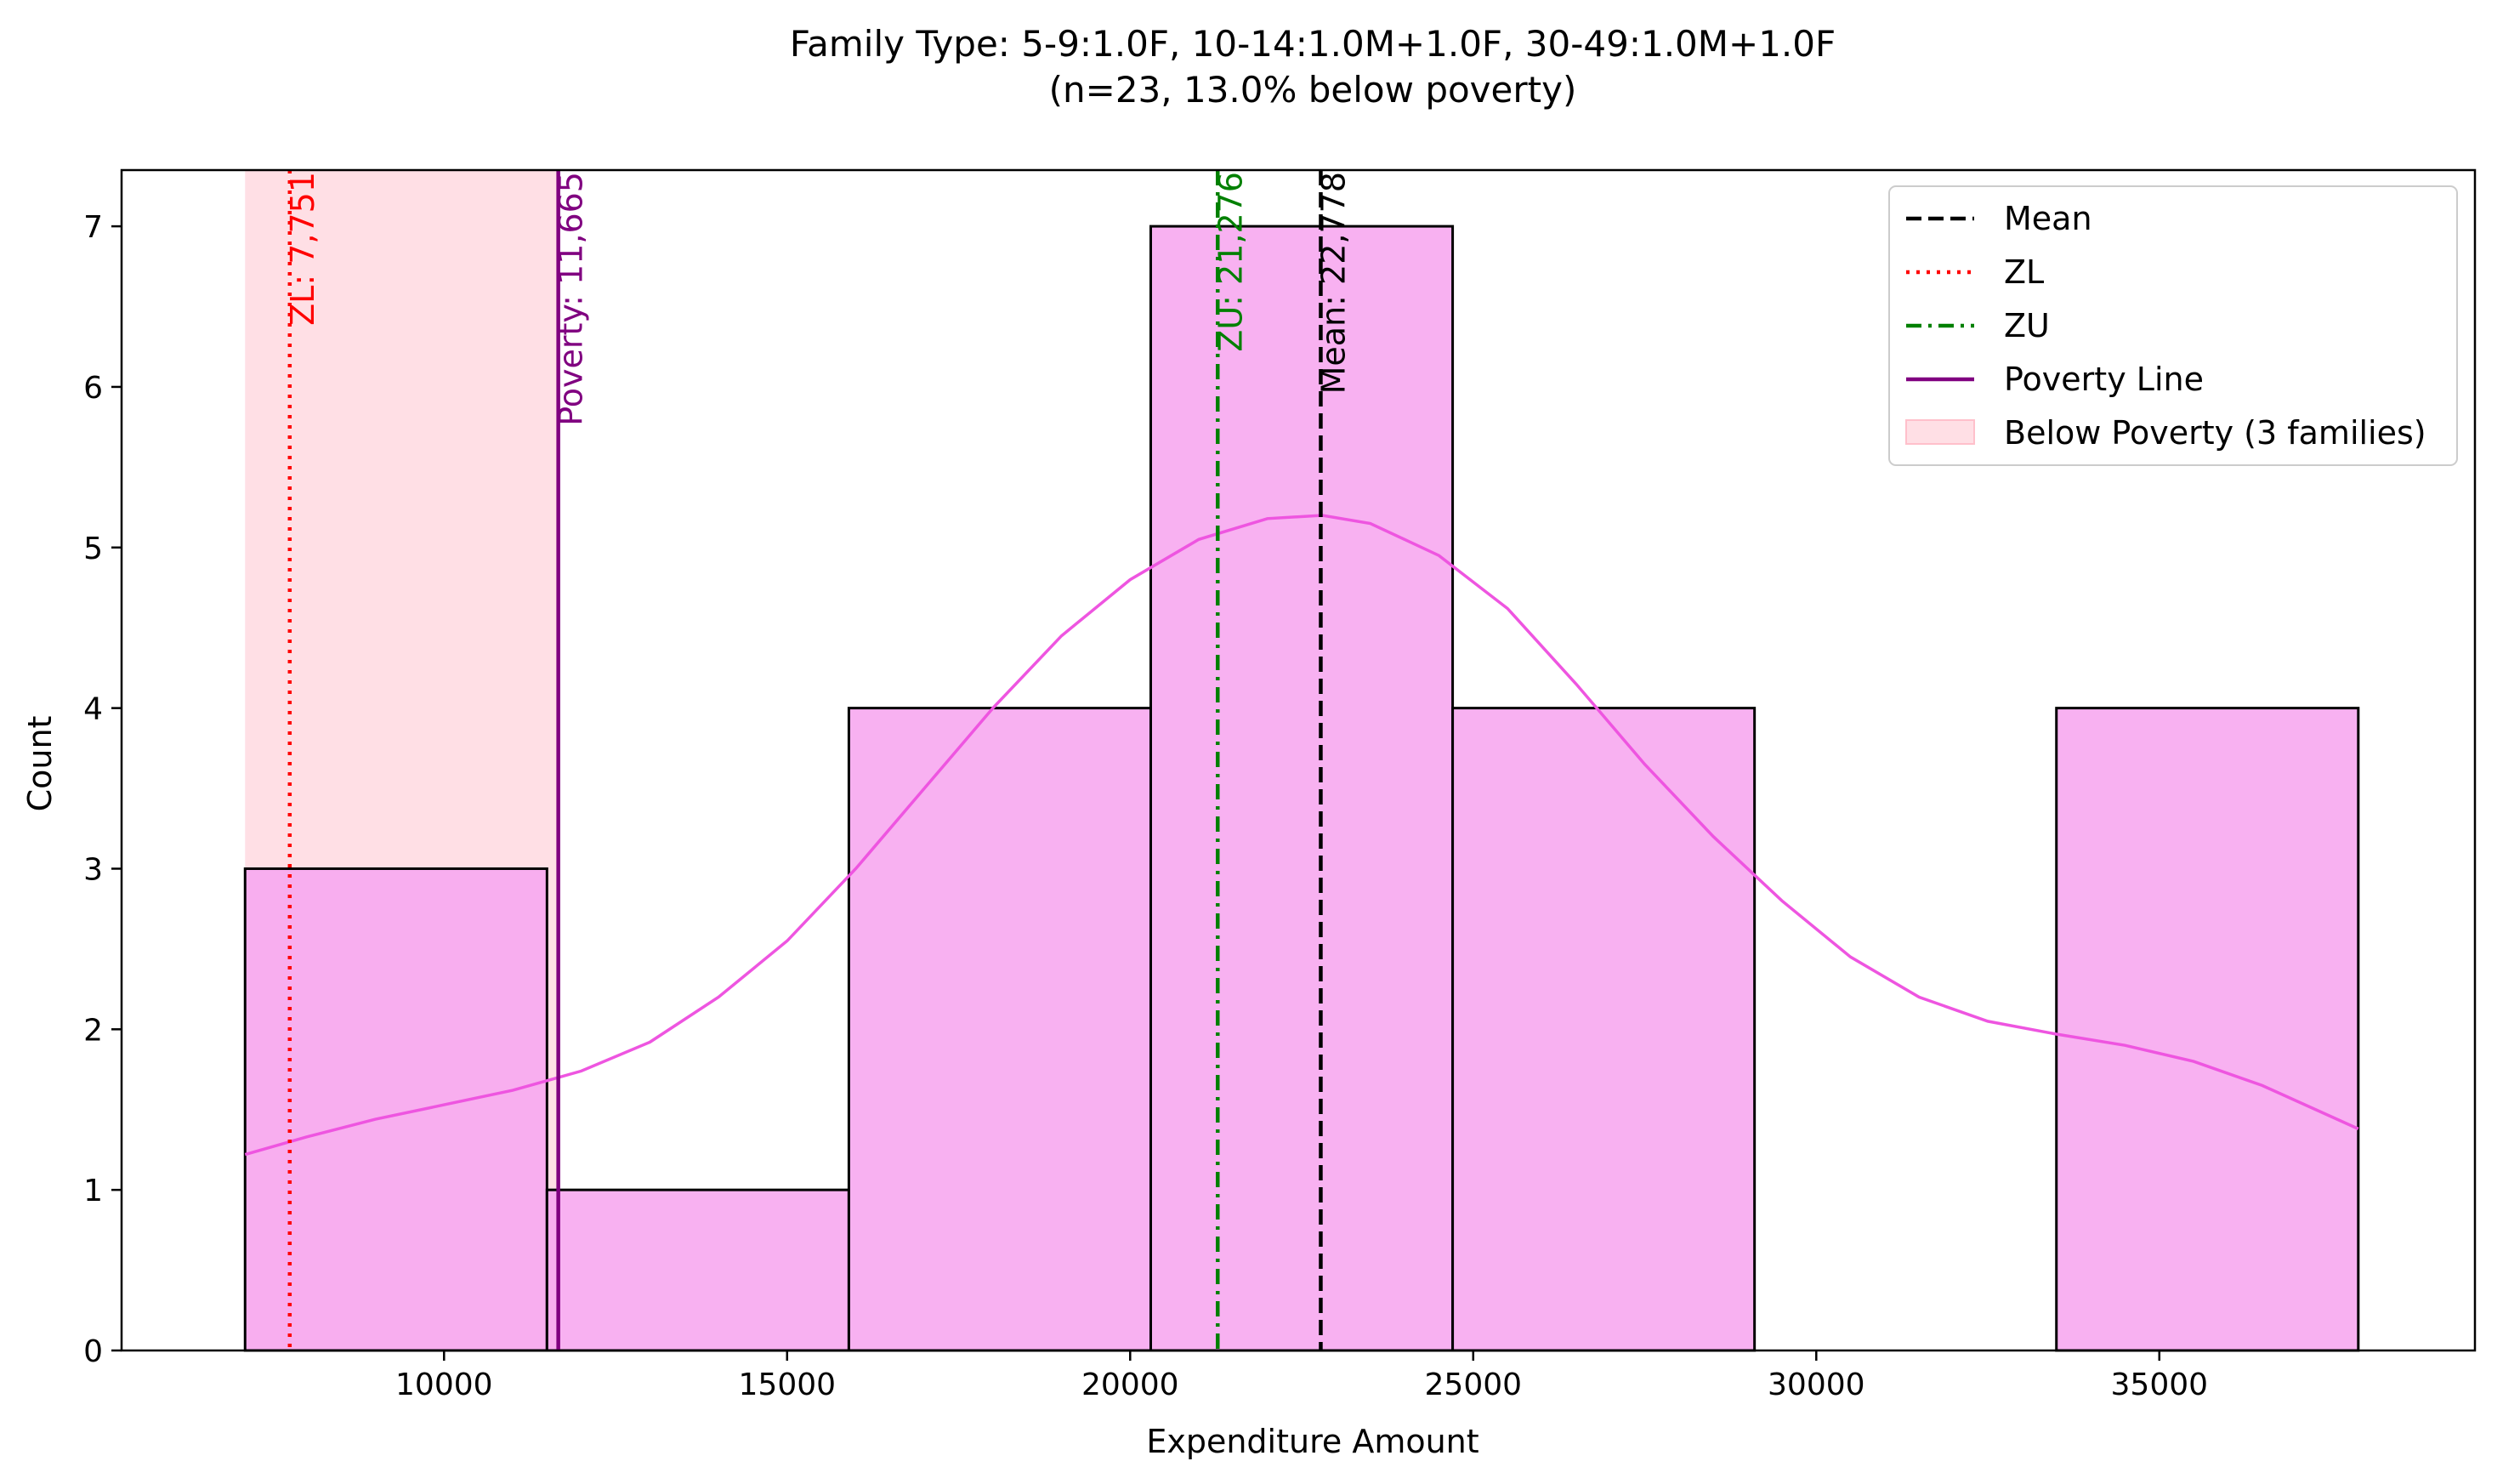 The width and height of the screenshot is (2520, 1484). I want to click on zl-line-label: ZL: 7,751, so click(302, 249).